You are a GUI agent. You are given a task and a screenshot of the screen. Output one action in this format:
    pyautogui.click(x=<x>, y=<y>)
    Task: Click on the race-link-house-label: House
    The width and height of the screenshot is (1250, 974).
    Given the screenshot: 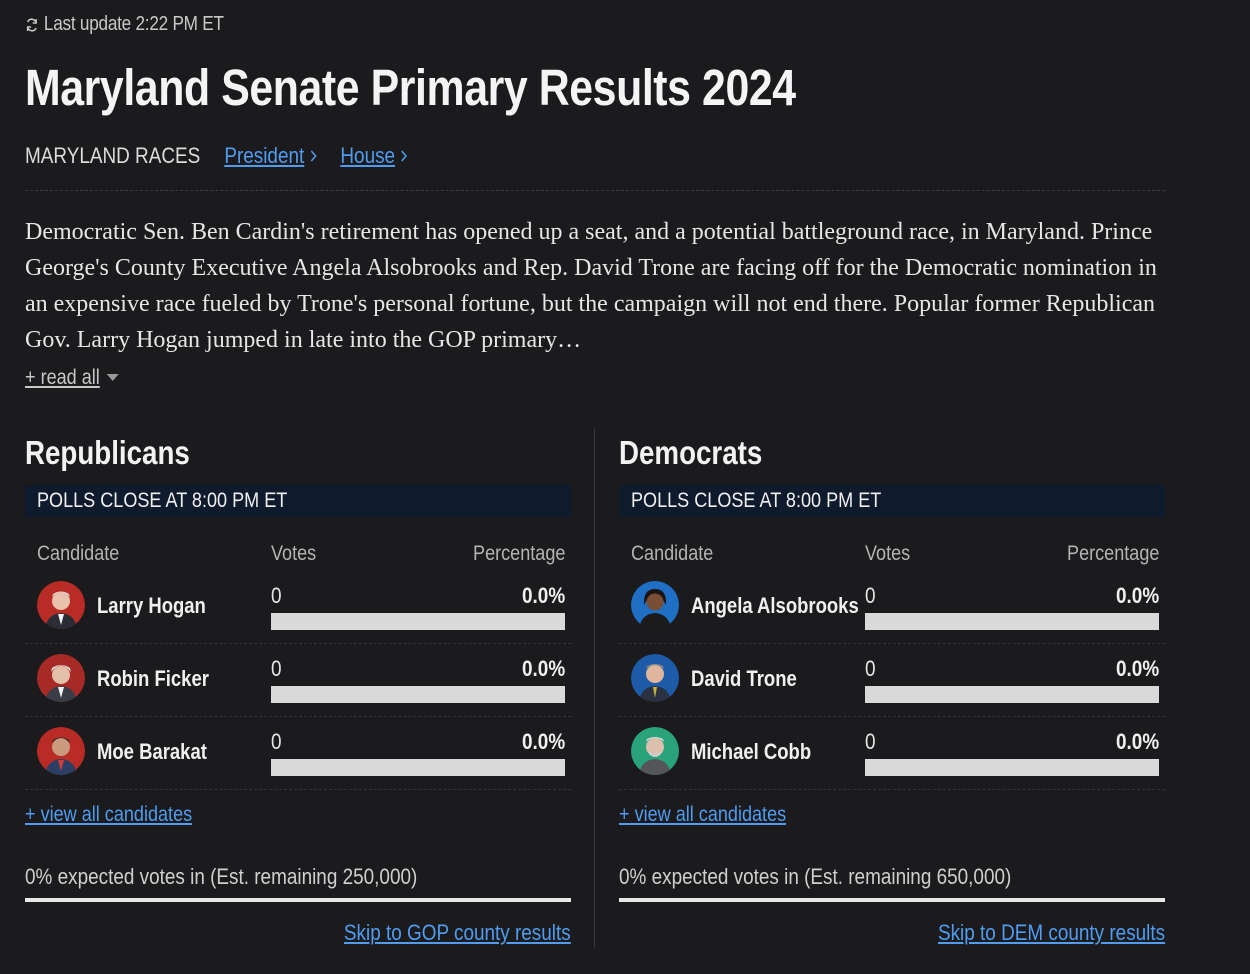 What is the action you would take?
    pyautogui.click(x=368, y=155)
    